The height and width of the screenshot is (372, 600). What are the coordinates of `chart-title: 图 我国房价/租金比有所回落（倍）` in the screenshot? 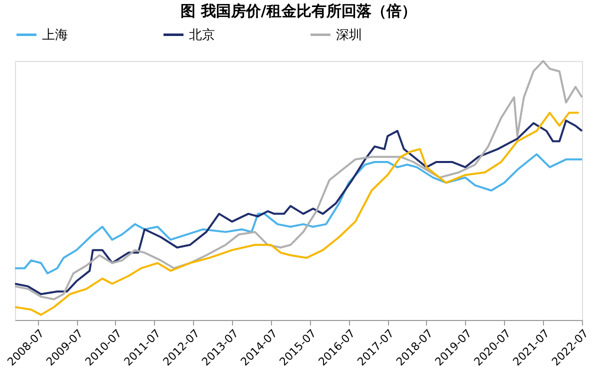 It's located at (298, 11).